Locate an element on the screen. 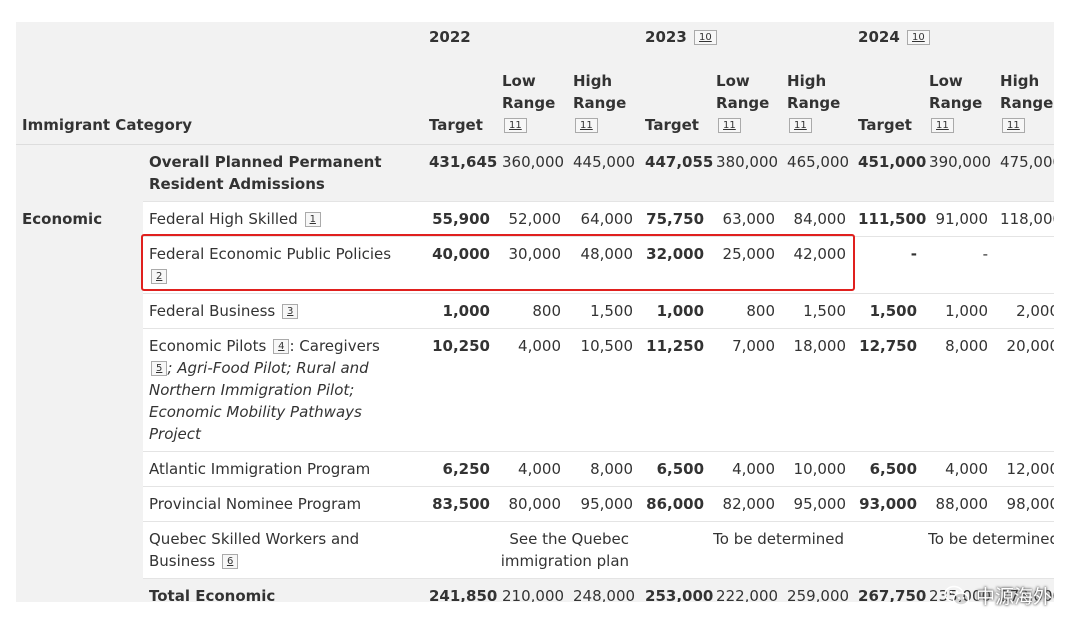  value-cell: 80,000 is located at coordinates (531, 504).